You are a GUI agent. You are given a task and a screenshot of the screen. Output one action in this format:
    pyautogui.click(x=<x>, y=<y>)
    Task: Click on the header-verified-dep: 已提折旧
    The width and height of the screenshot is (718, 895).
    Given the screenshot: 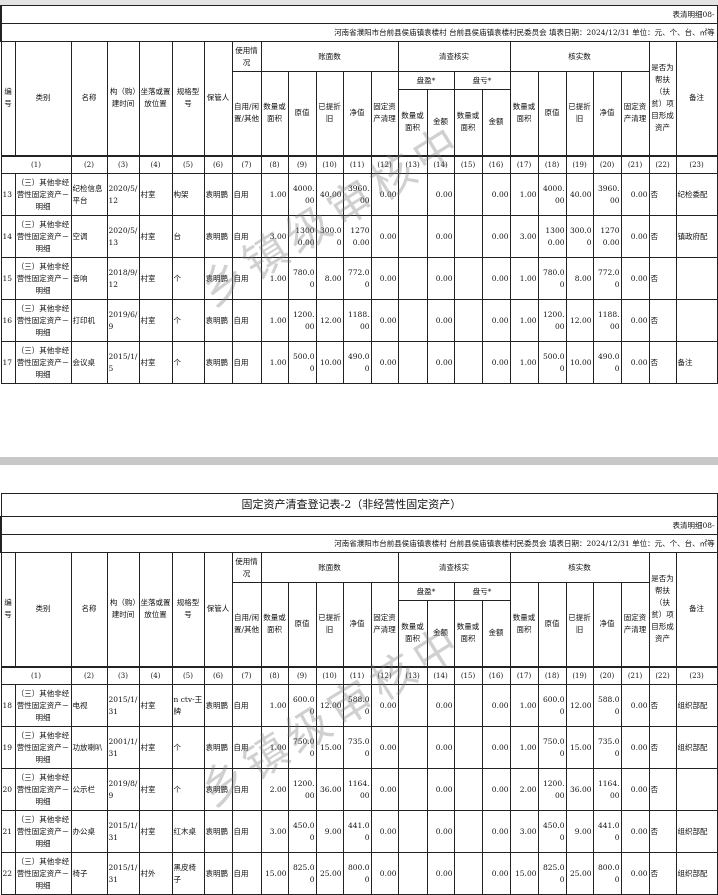 What is the action you would take?
    pyautogui.click(x=579, y=113)
    